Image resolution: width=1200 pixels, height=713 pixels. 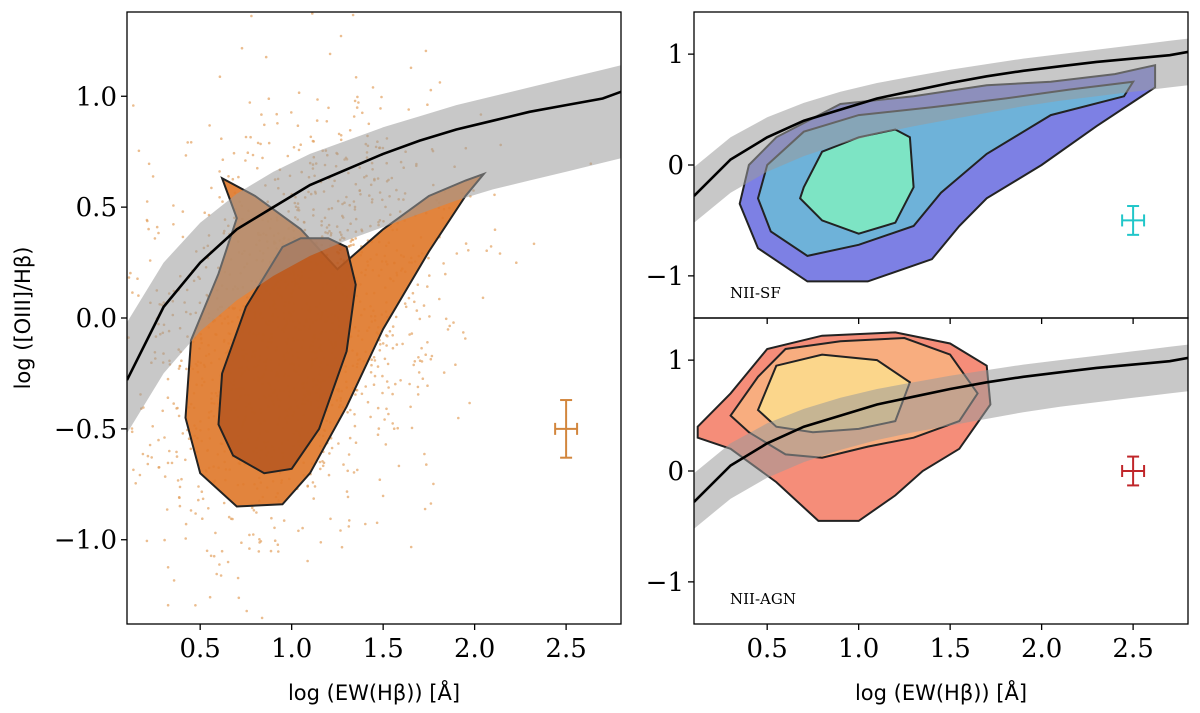 What do you see at coordinates (941, 429) in the screenshot?
I see `demarcation-line` at bounding box center [941, 429].